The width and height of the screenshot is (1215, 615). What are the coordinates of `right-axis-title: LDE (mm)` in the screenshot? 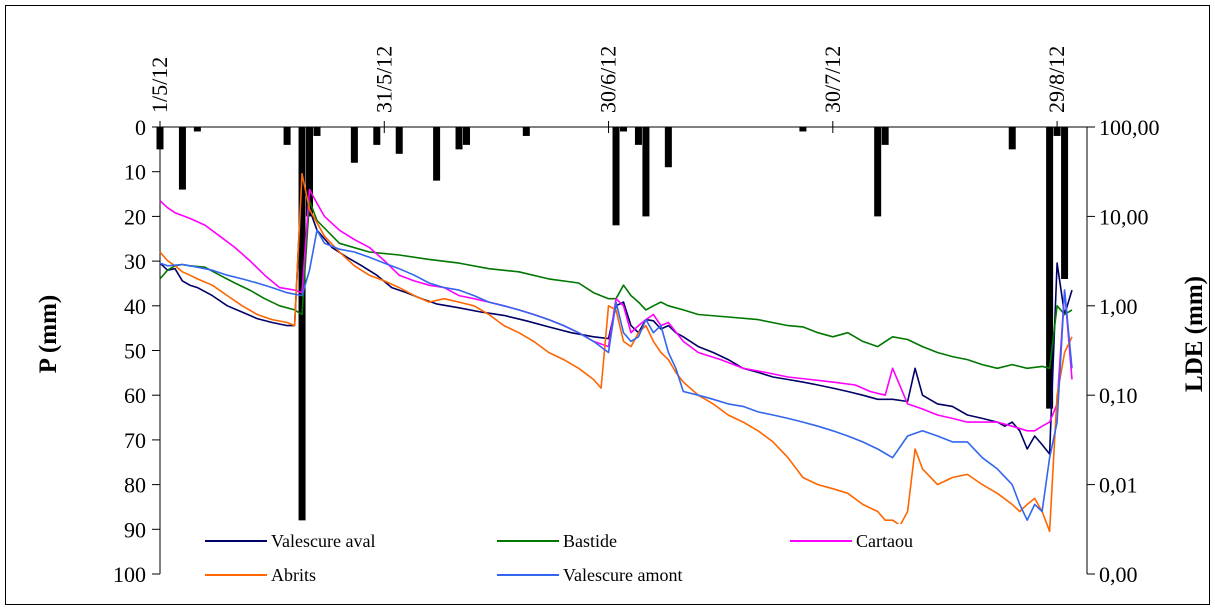 It's located at (1194, 334).